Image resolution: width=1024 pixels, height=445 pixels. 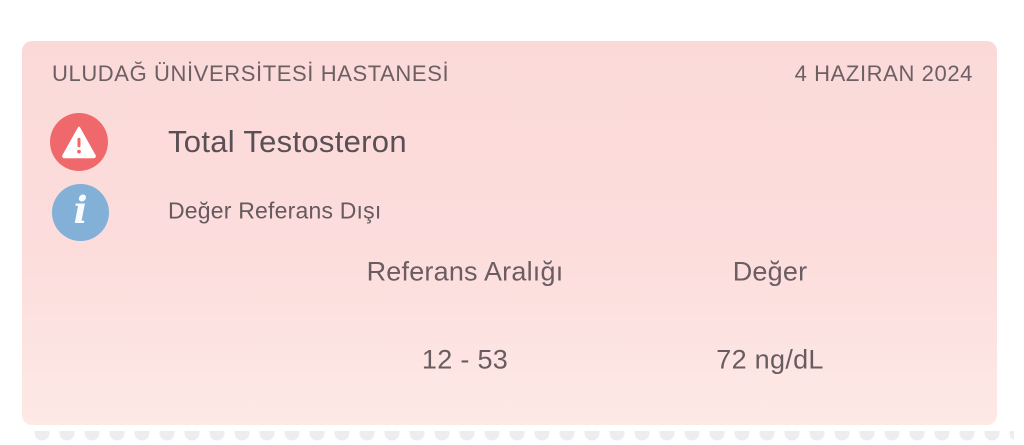 I want to click on status-note: Değer Referans Dışı, so click(x=275, y=210).